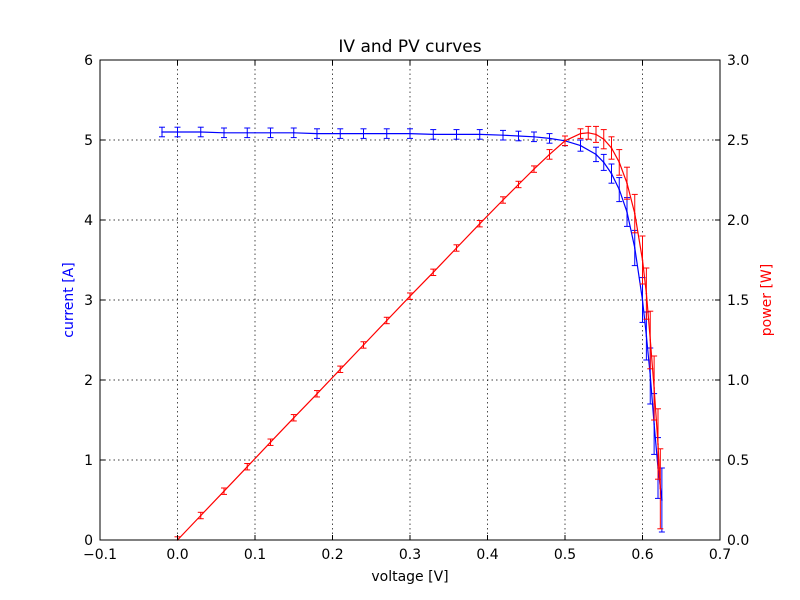  I want to click on x-tick-label: 0.3, so click(410, 555).